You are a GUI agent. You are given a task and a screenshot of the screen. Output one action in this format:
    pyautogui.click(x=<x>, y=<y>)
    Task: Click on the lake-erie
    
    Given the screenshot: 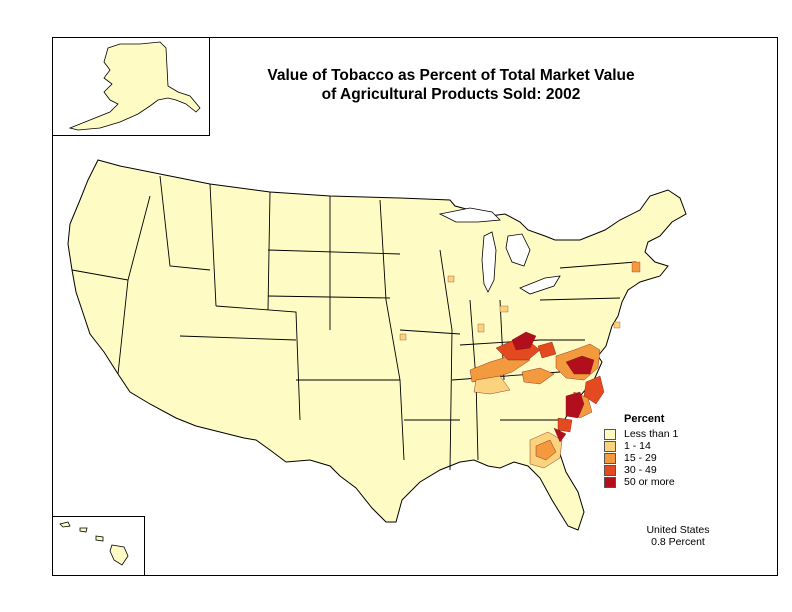 What is the action you would take?
    pyautogui.click(x=540, y=285)
    